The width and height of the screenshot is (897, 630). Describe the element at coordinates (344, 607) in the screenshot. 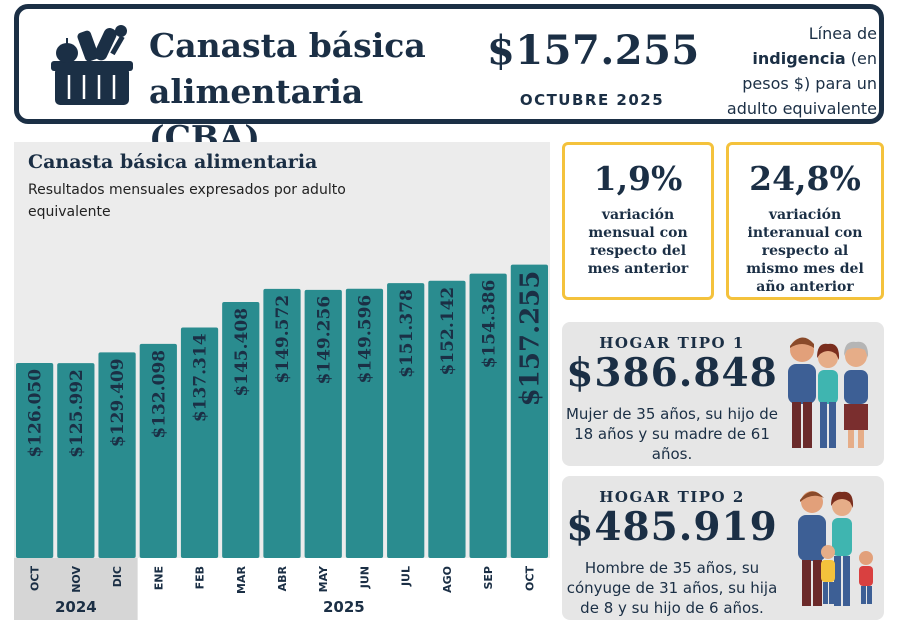

I see `year-label-2025: 2025` at that location.